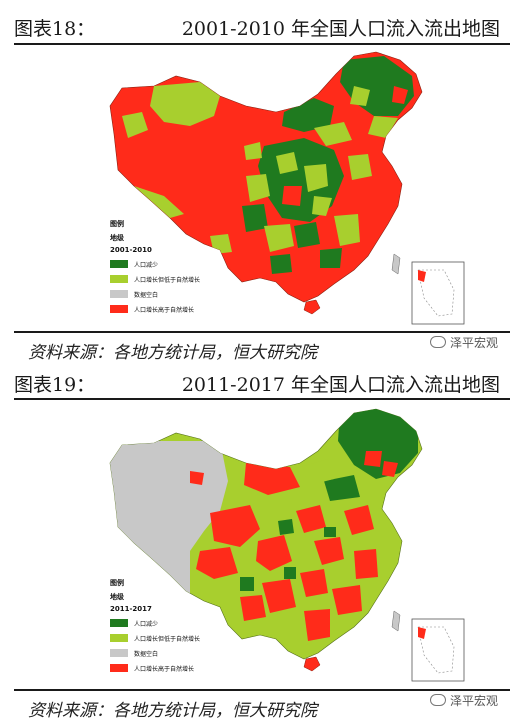  Describe the element at coordinates (396, 264) in the screenshot. I see `taiwan-island-2010` at that location.